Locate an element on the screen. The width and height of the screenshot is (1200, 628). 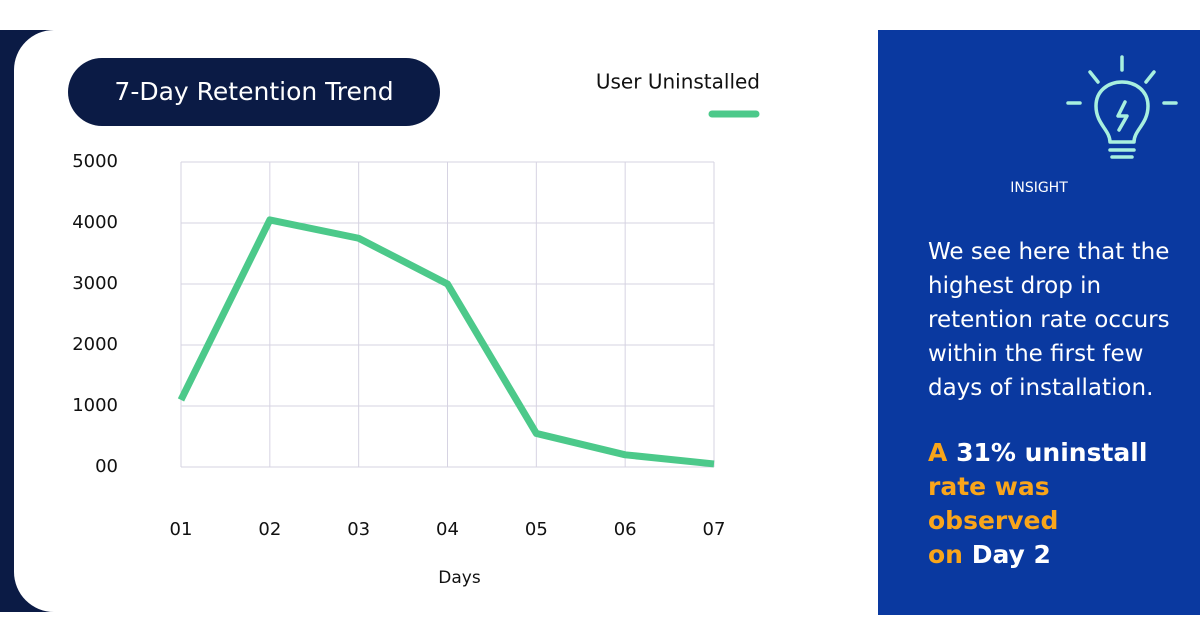
insight-highlight: A 31% uninstall rate was observed on Day 2 is located at coordinates (1037, 504).